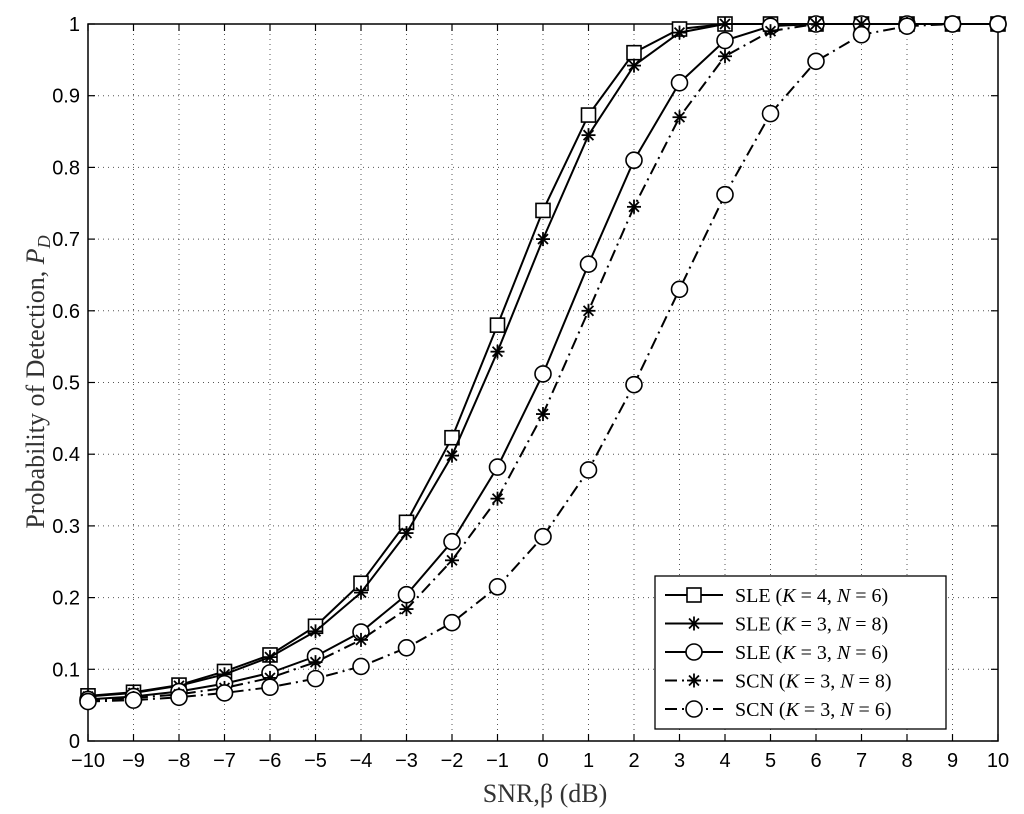  I want to click on legend-label: SCN (K = 3, N = 6), so click(813, 710).